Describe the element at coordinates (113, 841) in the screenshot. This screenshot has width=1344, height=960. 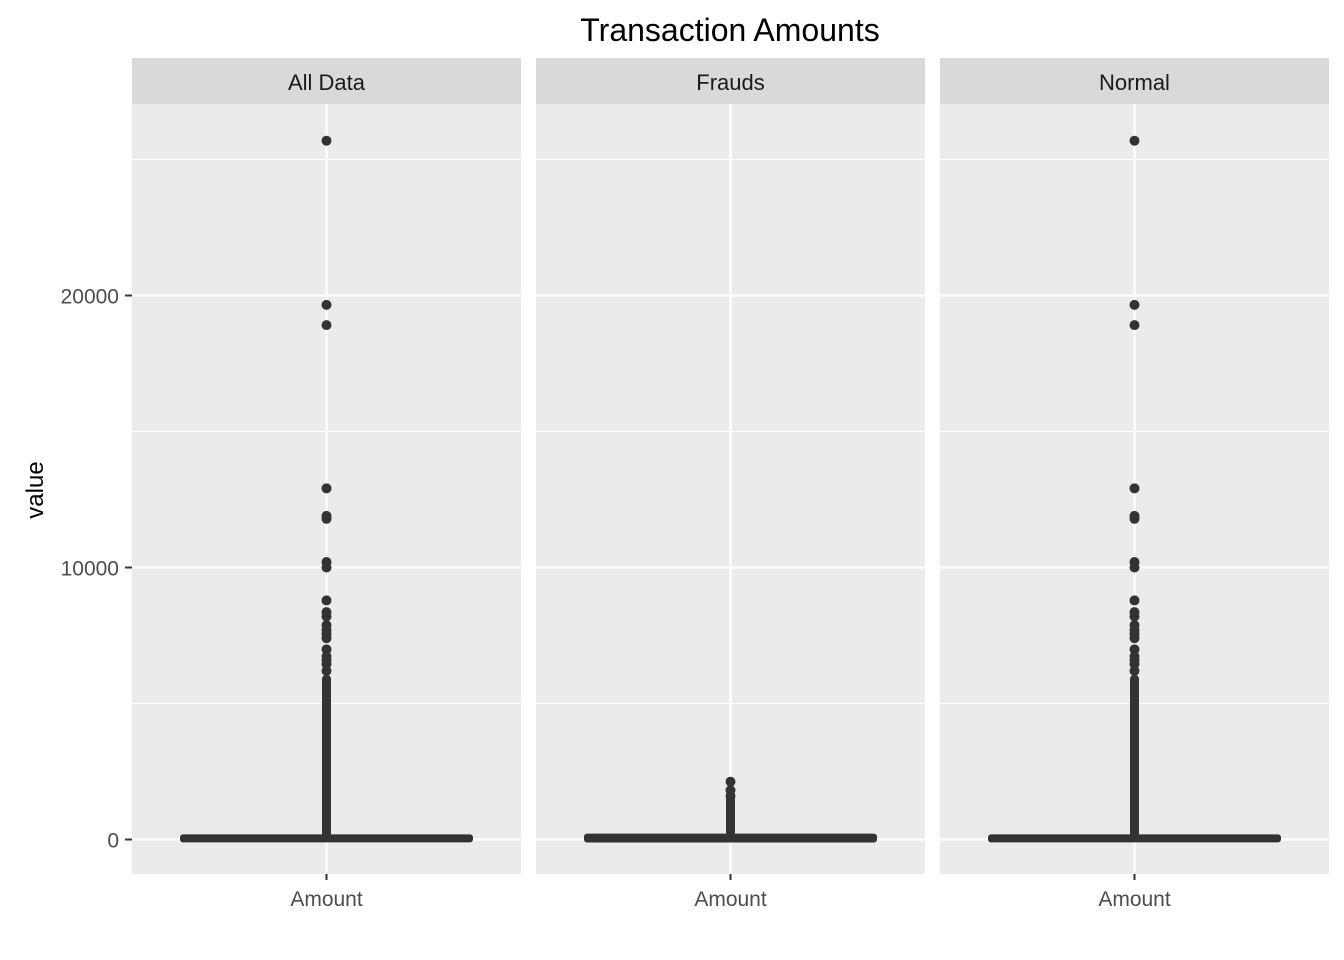
I see `y-tick-label: 0` at that location.